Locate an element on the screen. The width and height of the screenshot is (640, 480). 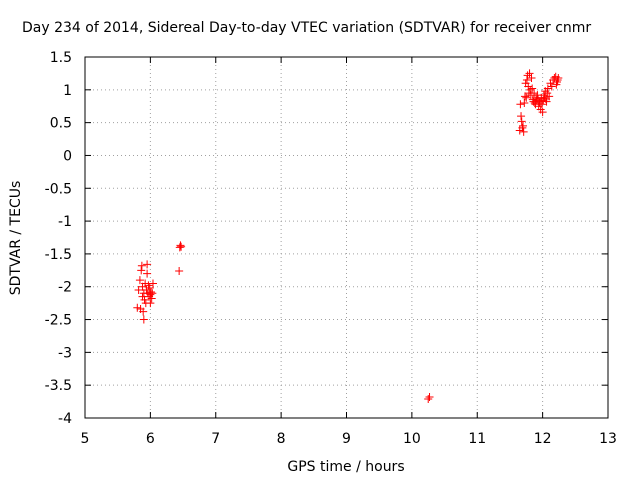
y-tick-labels: -4 -3.5 -3 -2.5 -2 -1.5 -1 -0.5 0 0.5 1 1.5 is located at coordinates (58, 238).